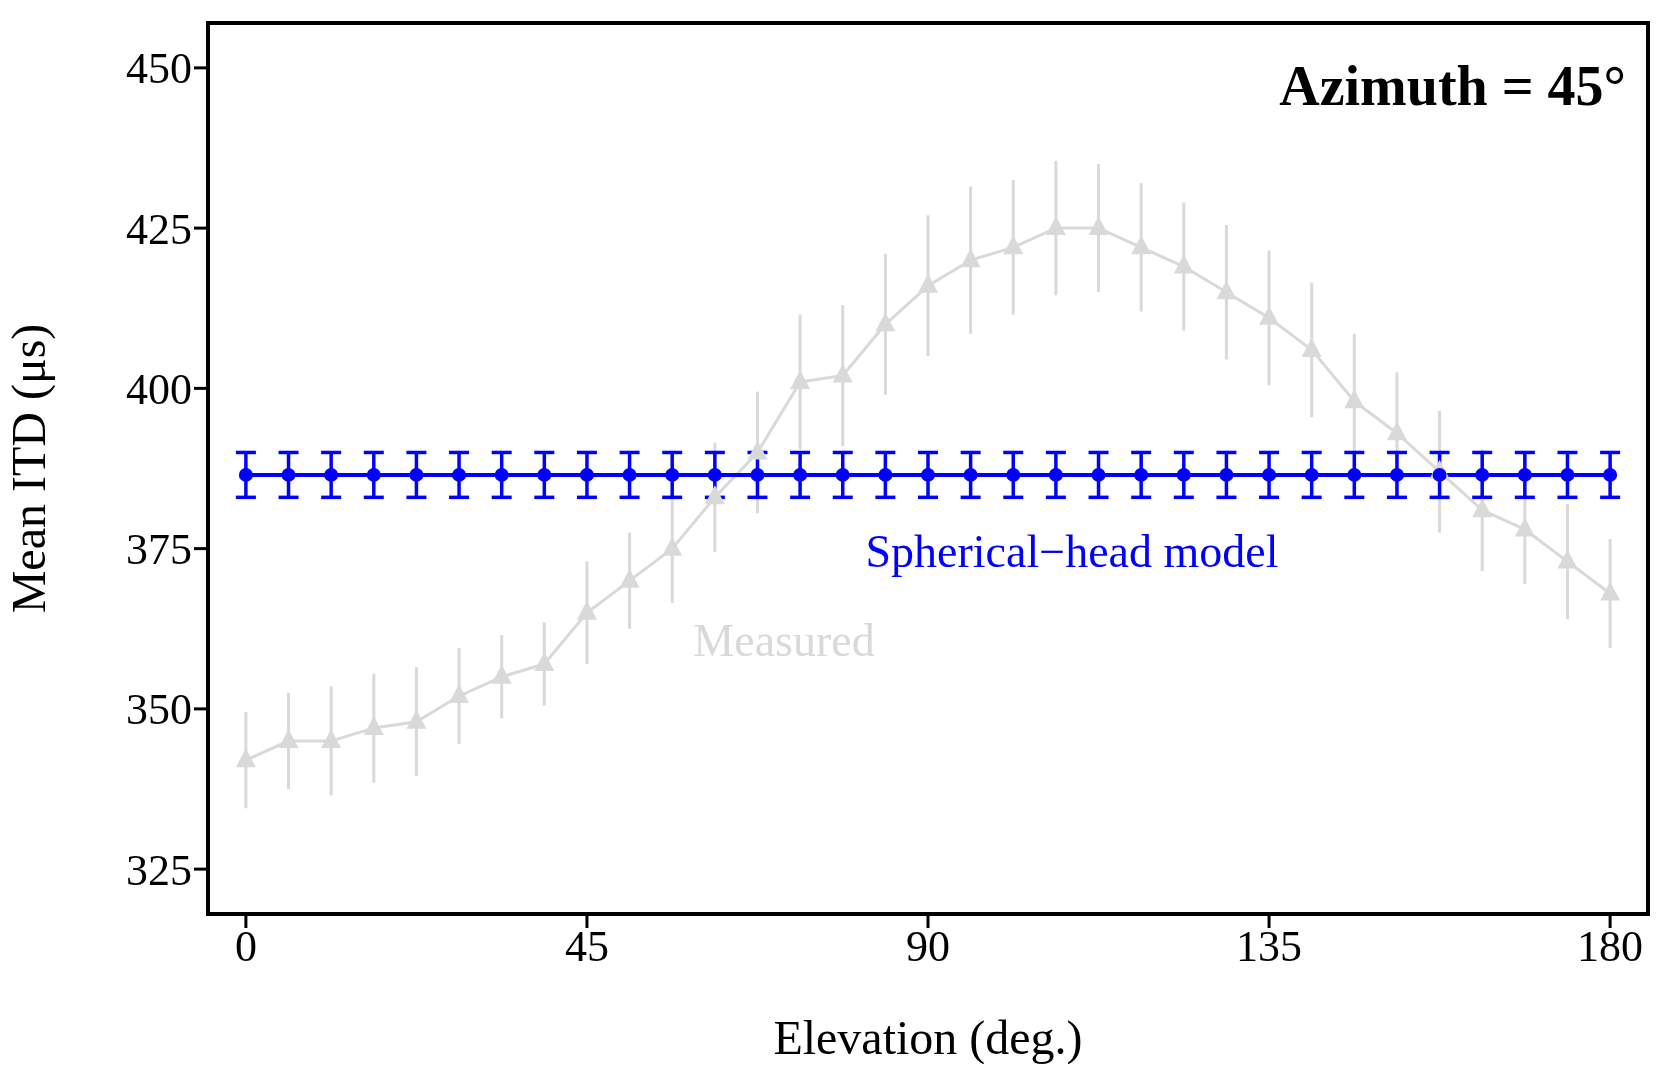 The height and width of the screenshot is (1072, 1667). What do you see at coordinates (159, 69) in the screenshot?
I see `y-tick-label: 450` at bounding box center [159, 69].